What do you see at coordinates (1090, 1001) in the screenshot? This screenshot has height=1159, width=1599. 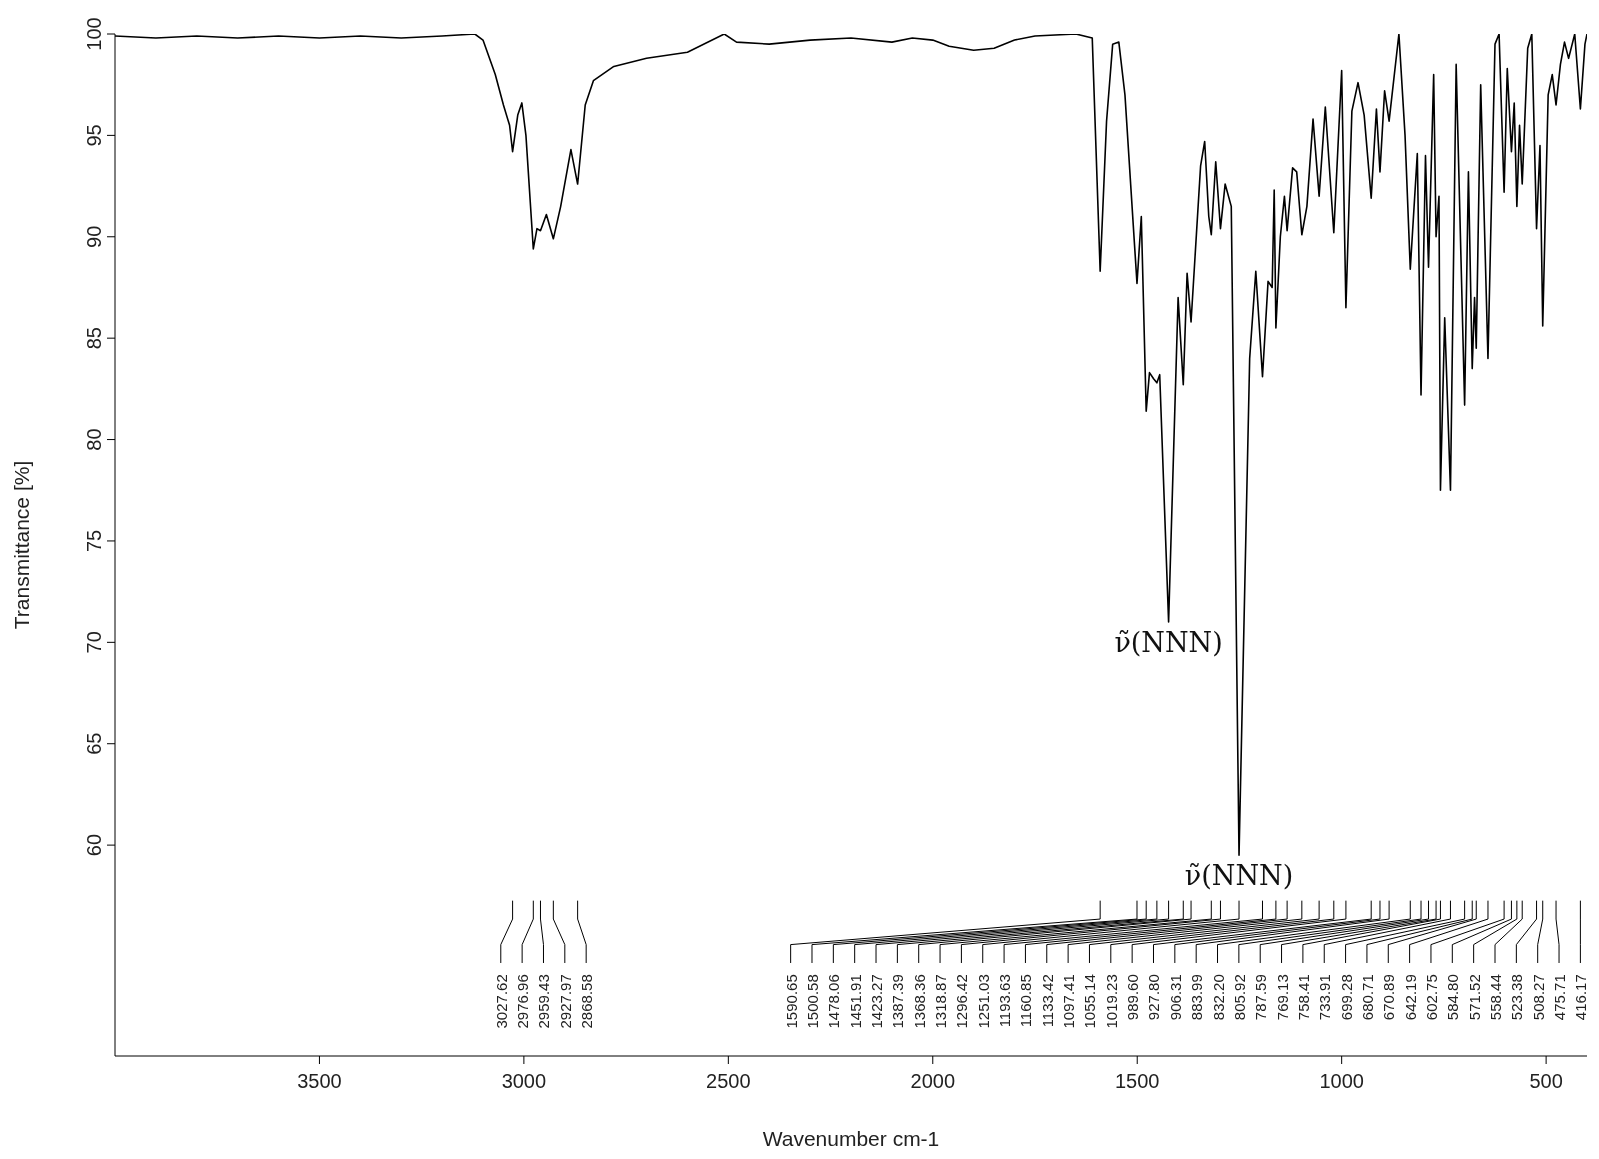 I see `annotation: 1055.14` at bounding box center [1090, 1001].